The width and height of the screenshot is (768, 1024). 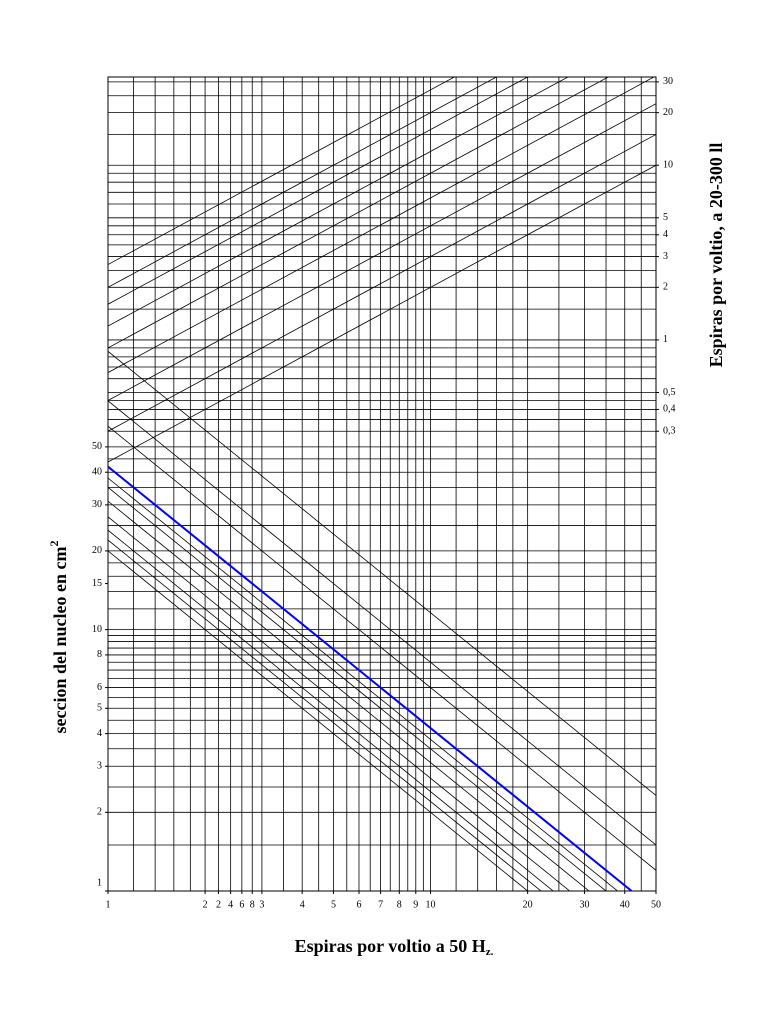 What do you see at coordinates (97, 472) in the screenshot?
I see `y-tick-label: 40` at bounding box center [97, 472].